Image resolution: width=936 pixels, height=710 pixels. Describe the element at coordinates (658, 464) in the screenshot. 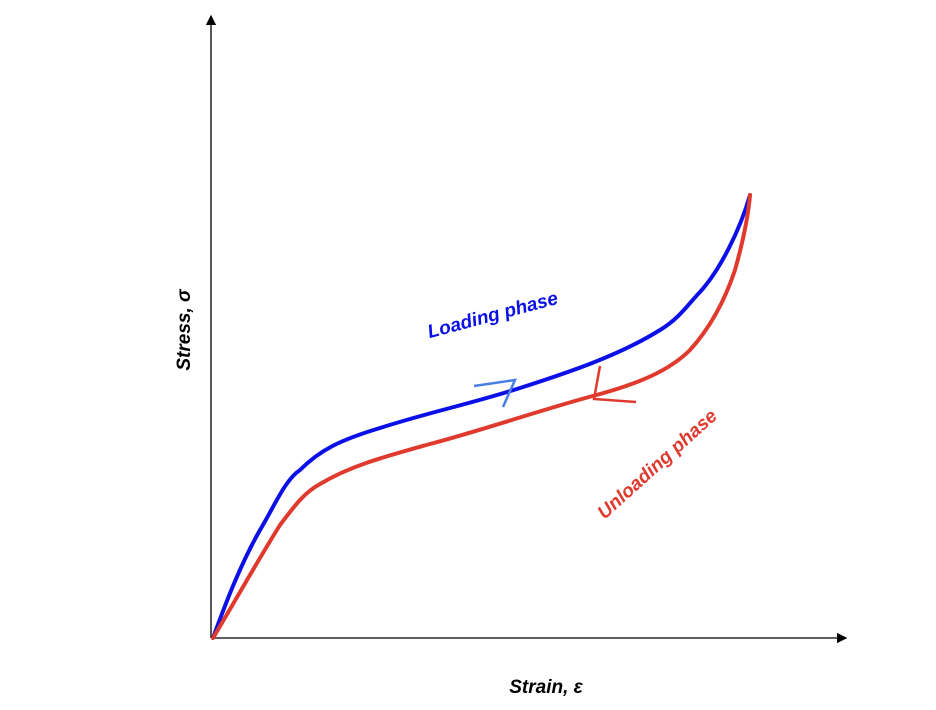

I see `unloading-label: Unloading phase` at that location.